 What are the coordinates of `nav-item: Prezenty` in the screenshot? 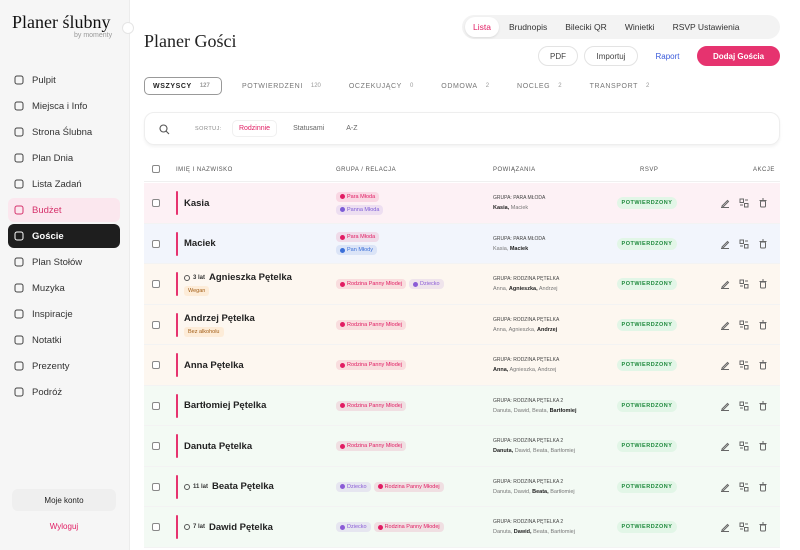 It's located at (64, 366).